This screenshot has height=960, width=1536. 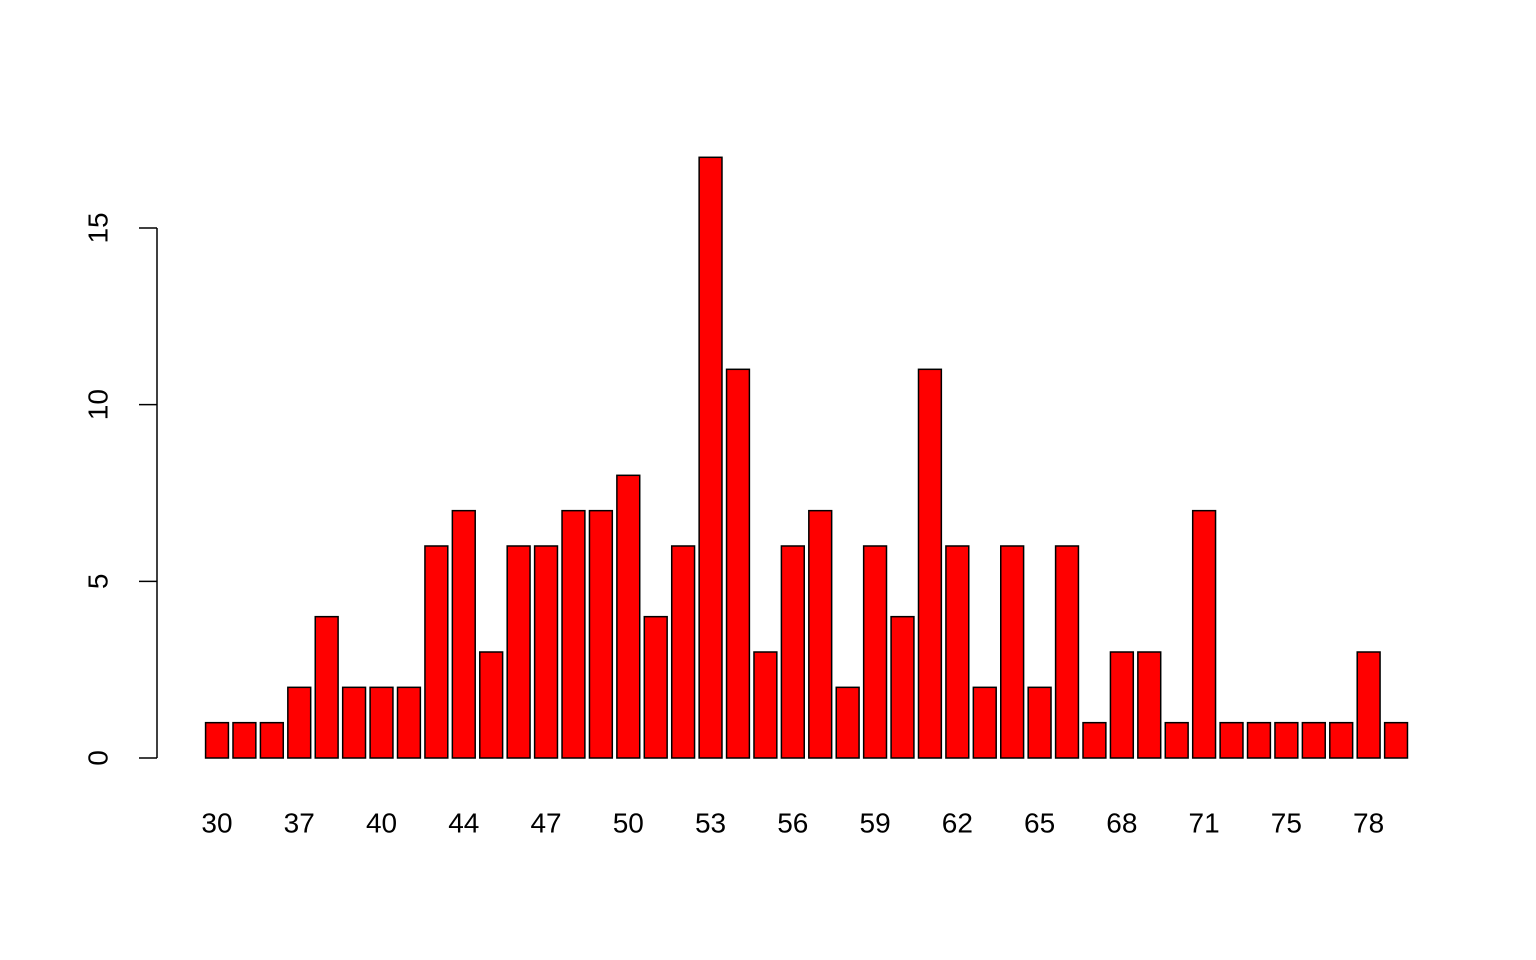 What do you see at coordinates (545, 822) in the screenshot?
I see `x-tick-label: 47` at bounding box center [545, 822].